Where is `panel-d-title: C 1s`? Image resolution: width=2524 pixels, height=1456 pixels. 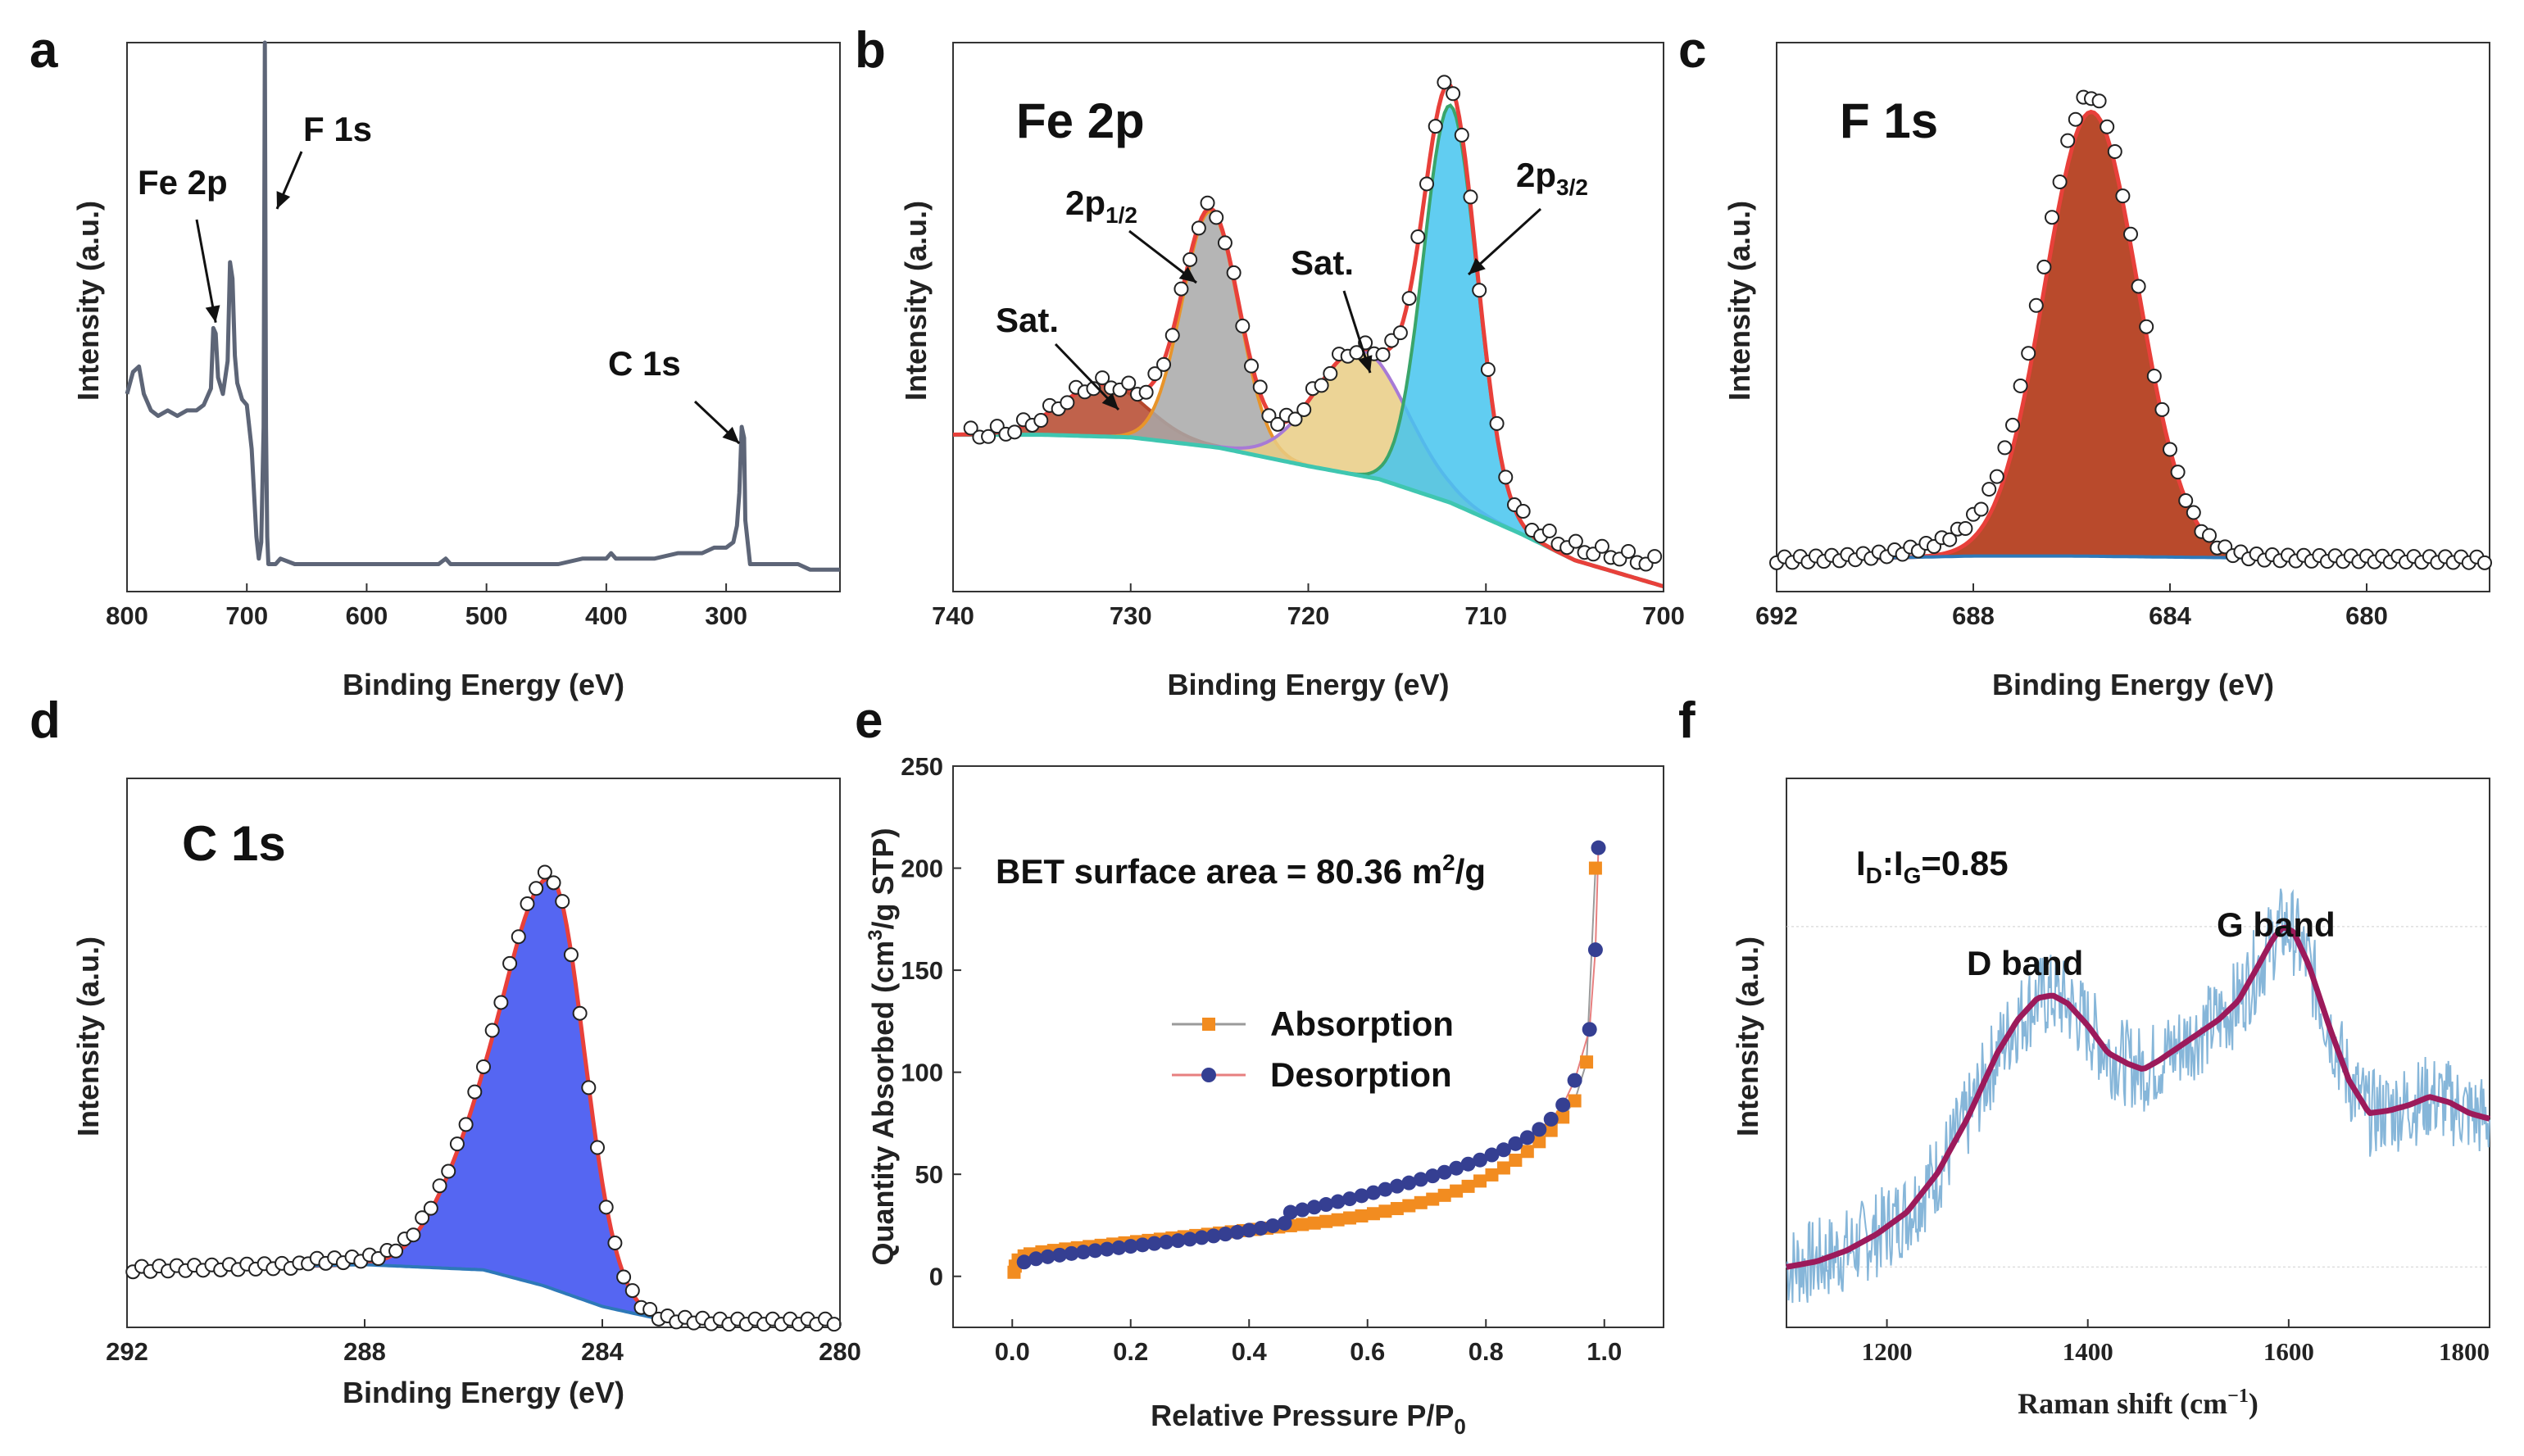
panel-d-title: C 1s is located at coordinates (234, 844).